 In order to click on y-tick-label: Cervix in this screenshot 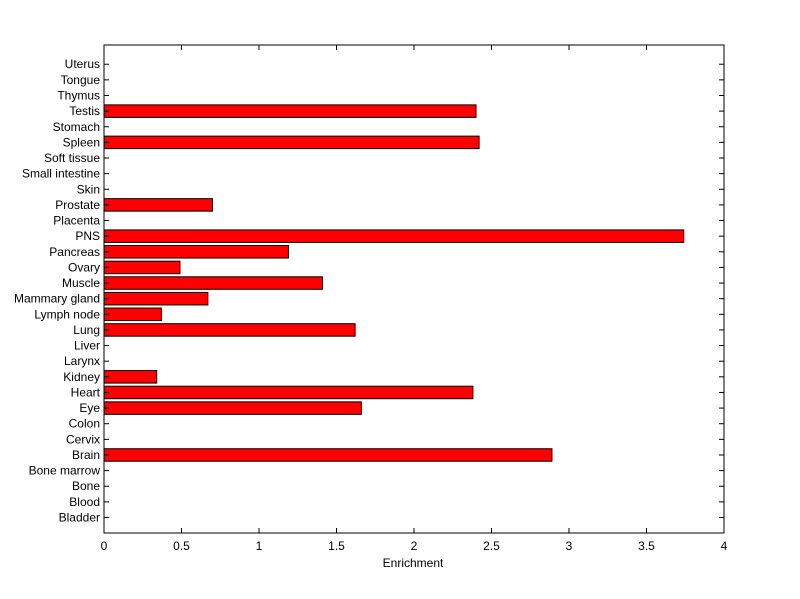, I will do `click(83, 439)`.